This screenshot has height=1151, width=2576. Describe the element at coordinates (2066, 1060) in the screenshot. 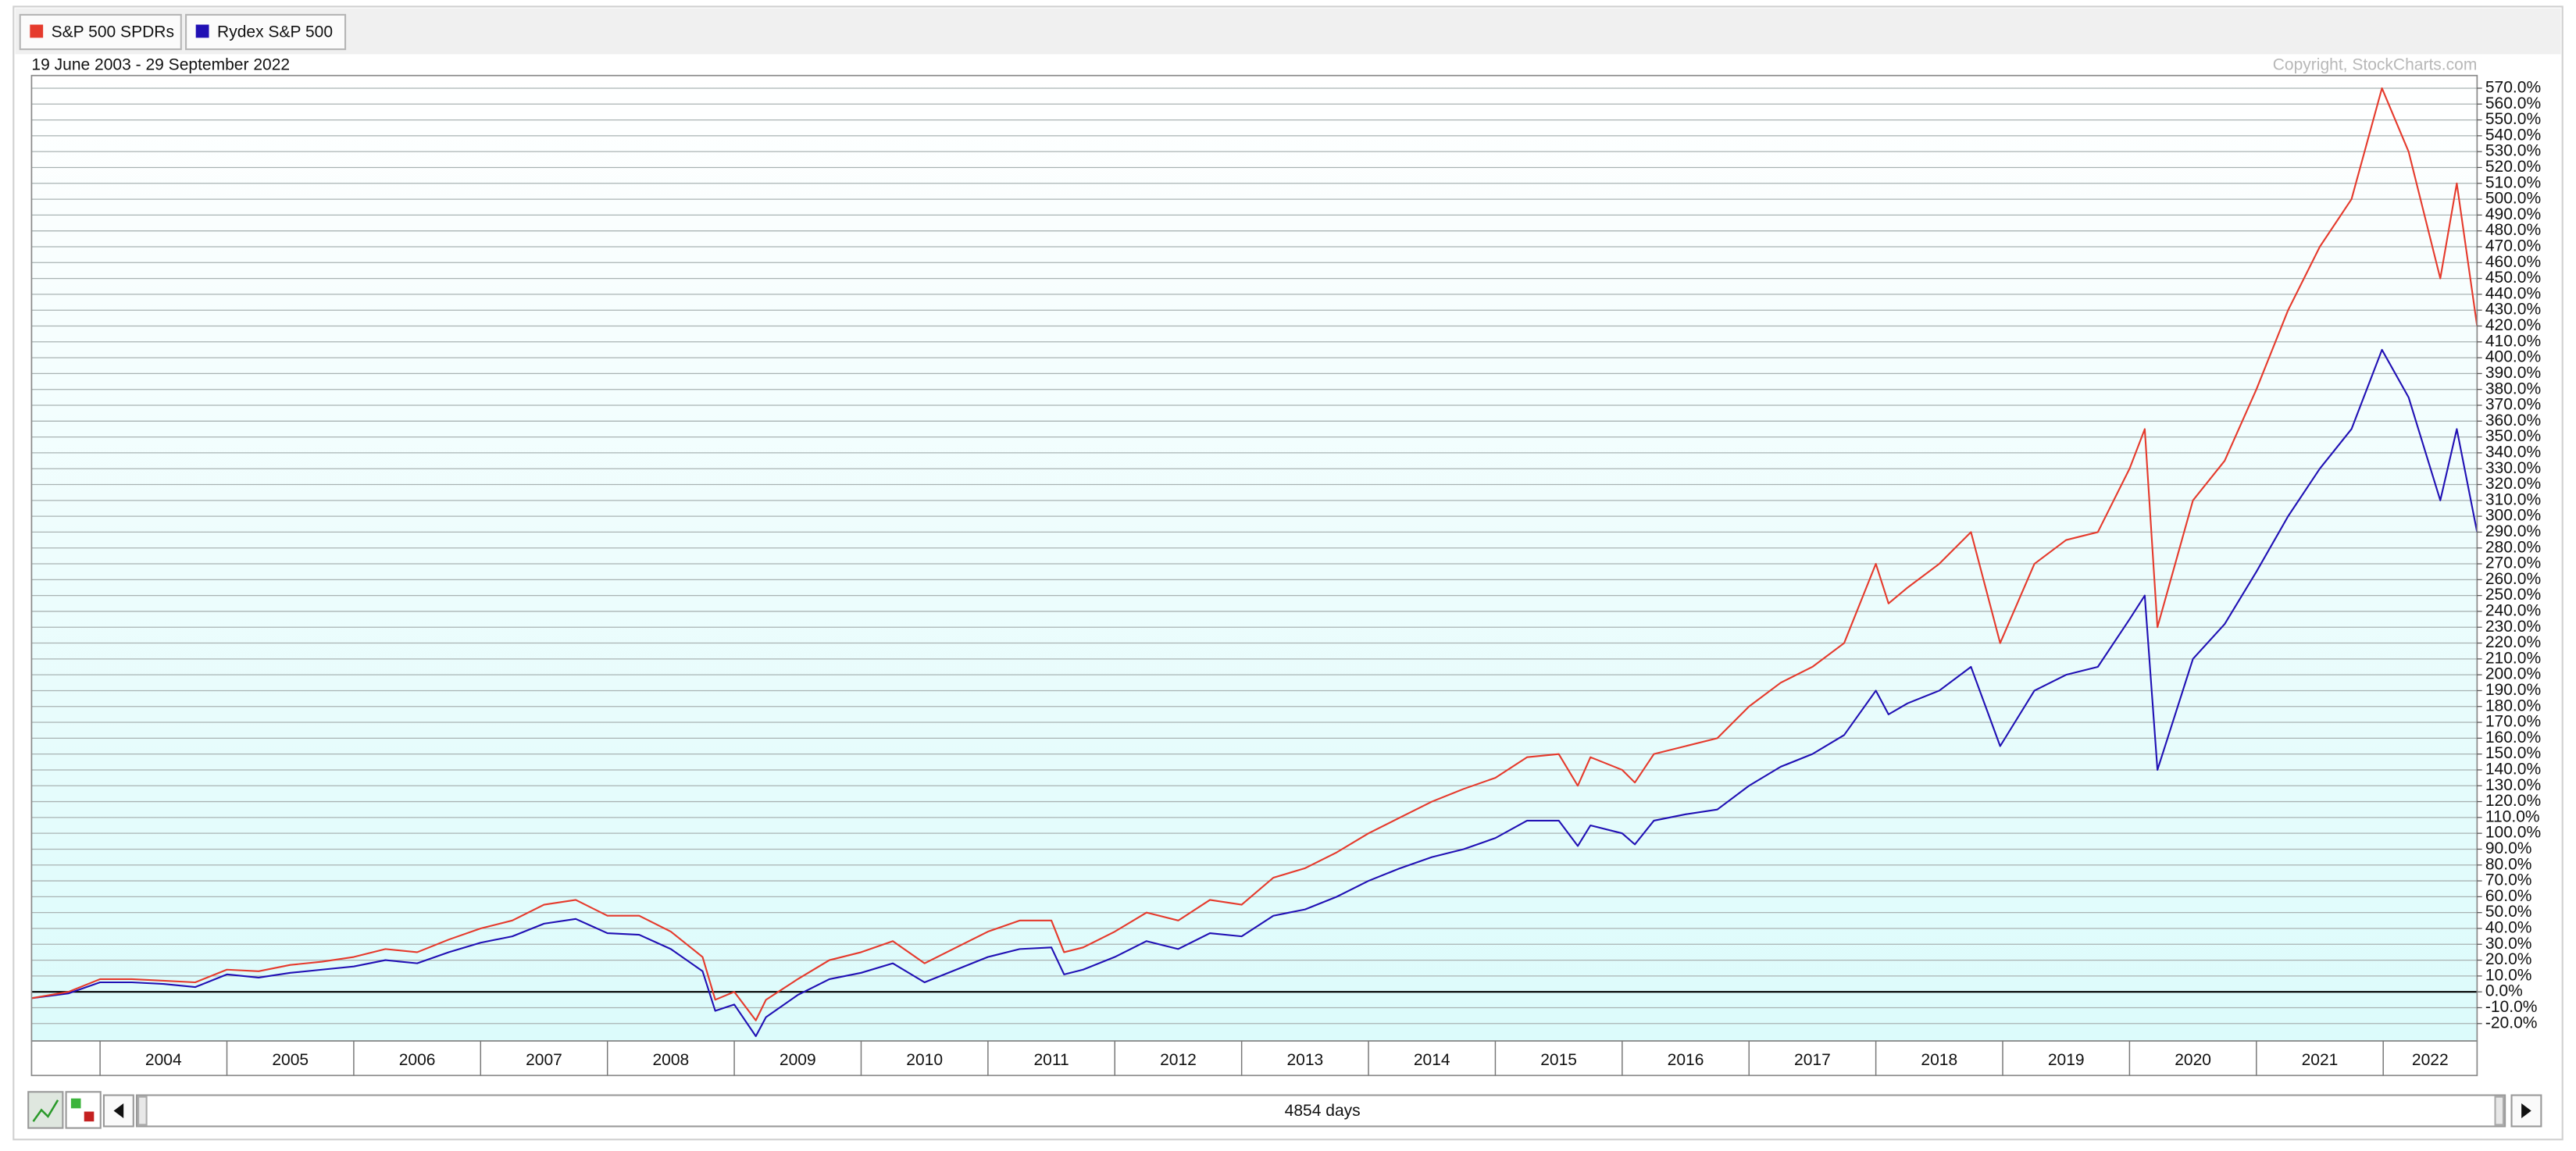

I see `x-tick-label: 2019` at that location.